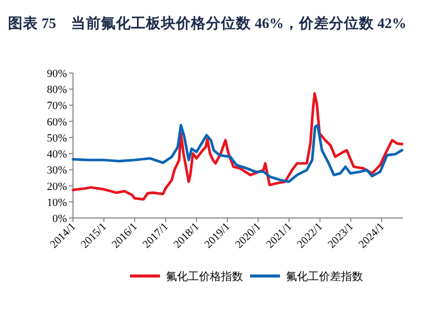 This screenshot has width=448, height=332. I want to click on y-tick-label: 60%, so click(56, 122).